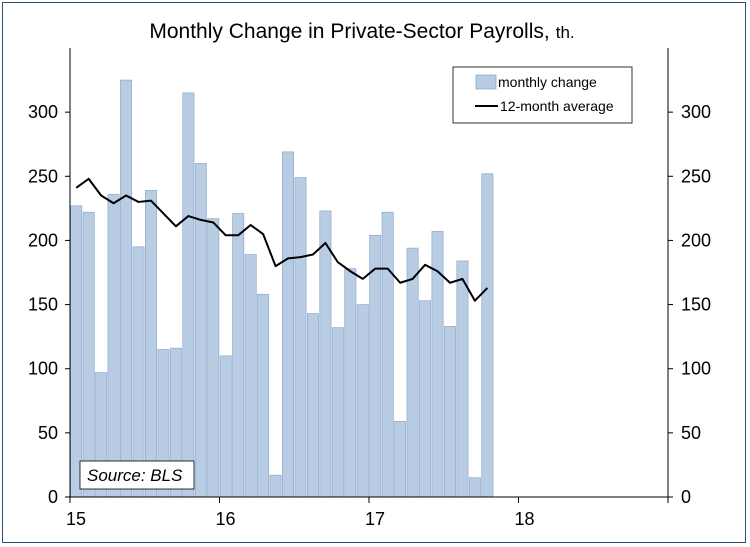 This screenshot has height=547, width=750. I want to click on source-note: Source: BLS, so click(137, 475).